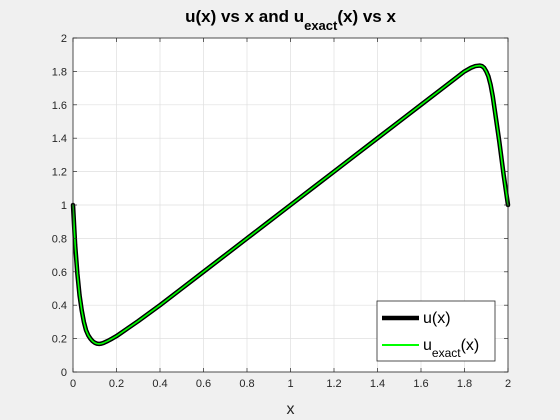  Describe the element at coordinates (64, 39) in the screenshot. I see `y-tick-label: 2` at that location.